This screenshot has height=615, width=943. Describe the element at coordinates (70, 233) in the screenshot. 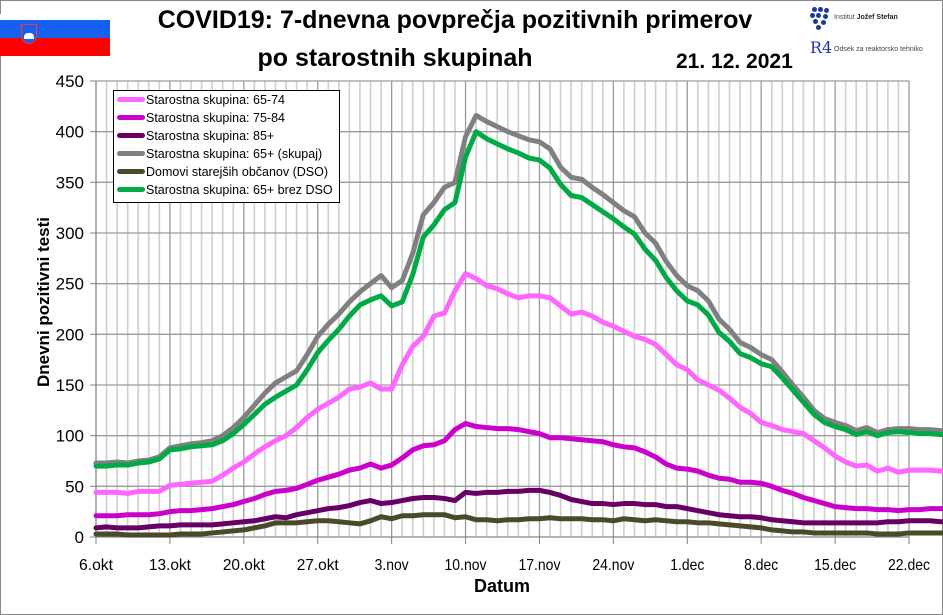

I see `y-tick-label: 300` at that location.